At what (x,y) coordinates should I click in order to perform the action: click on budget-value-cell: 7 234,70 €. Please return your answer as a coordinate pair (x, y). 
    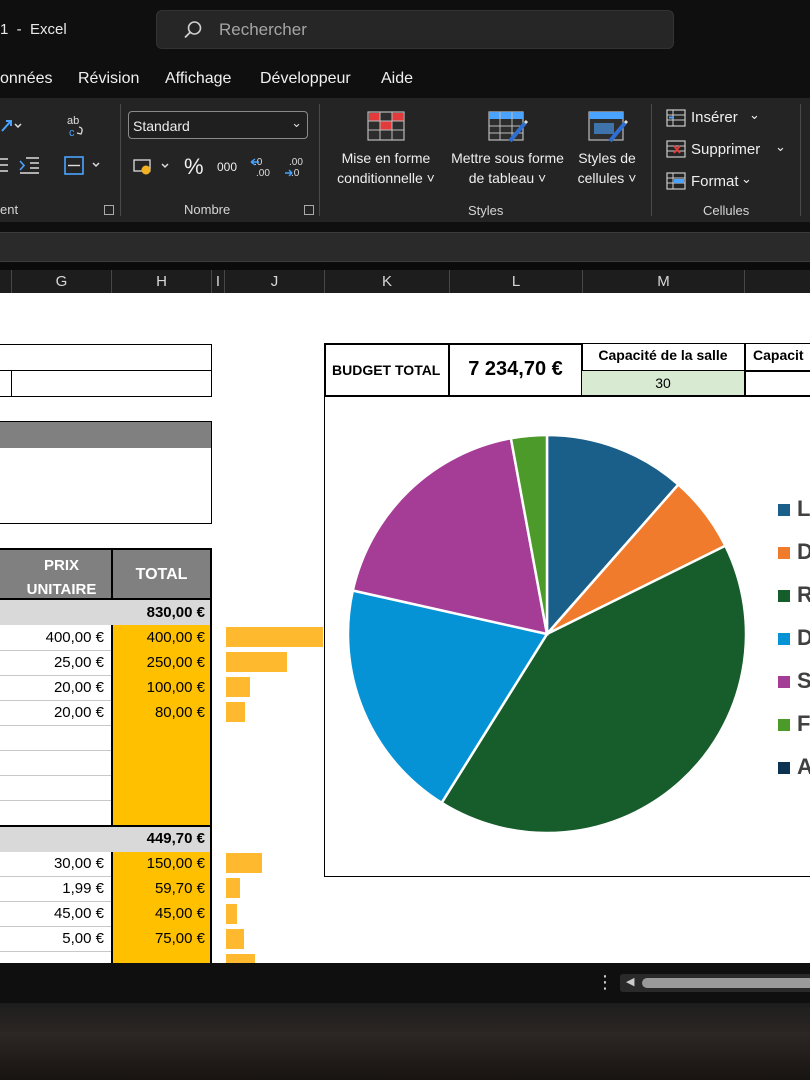
    Looking at the image, I should click on (515, 370).